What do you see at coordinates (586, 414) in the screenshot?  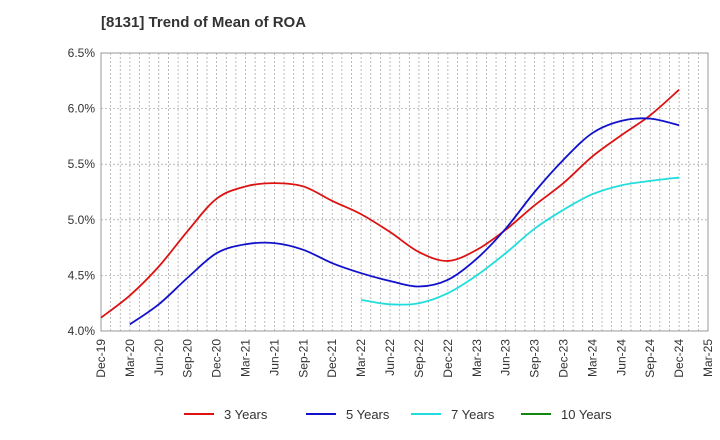 I see `legend-label: 10 Years` at bounding box center [586, 414].